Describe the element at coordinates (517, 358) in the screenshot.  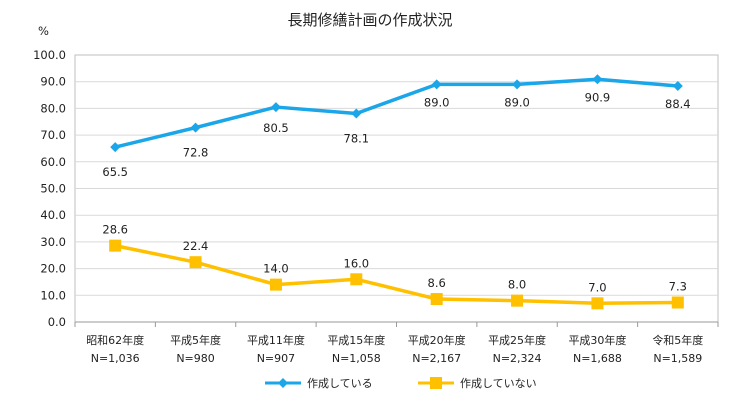
I see `x-sample-size-label: N=2,324` at that location.